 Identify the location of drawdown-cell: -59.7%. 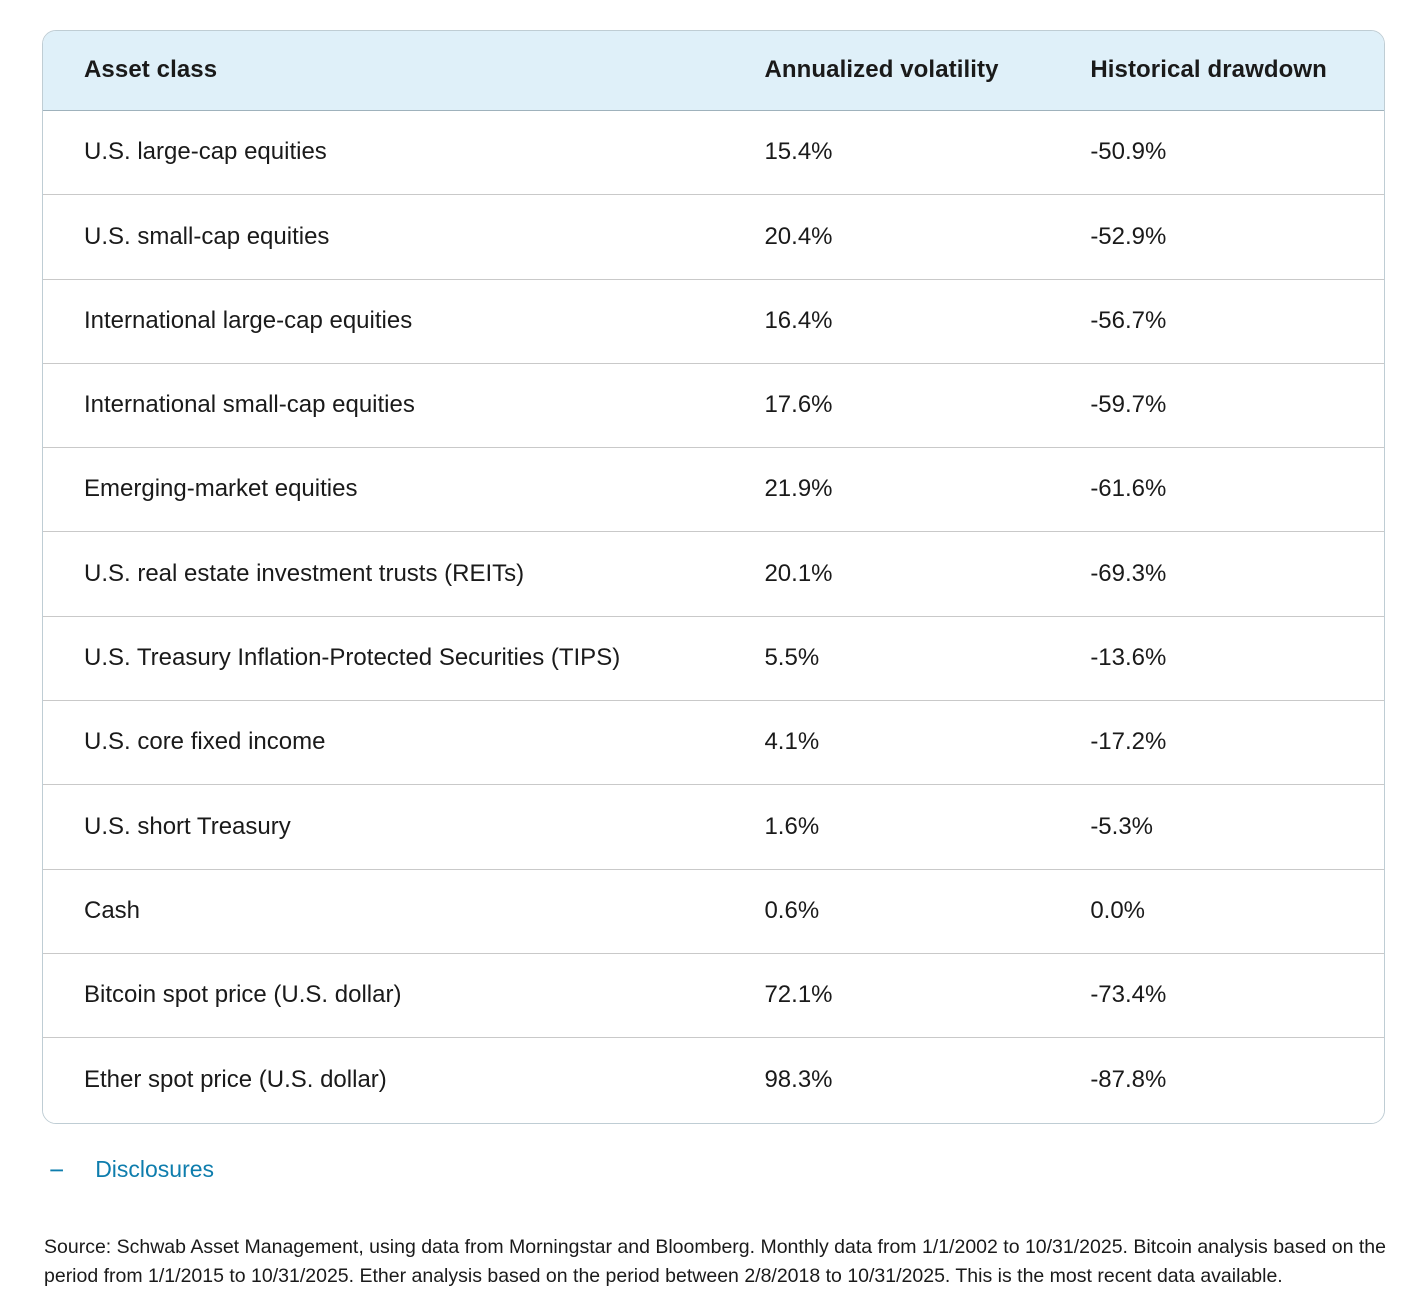
(1128, 405).